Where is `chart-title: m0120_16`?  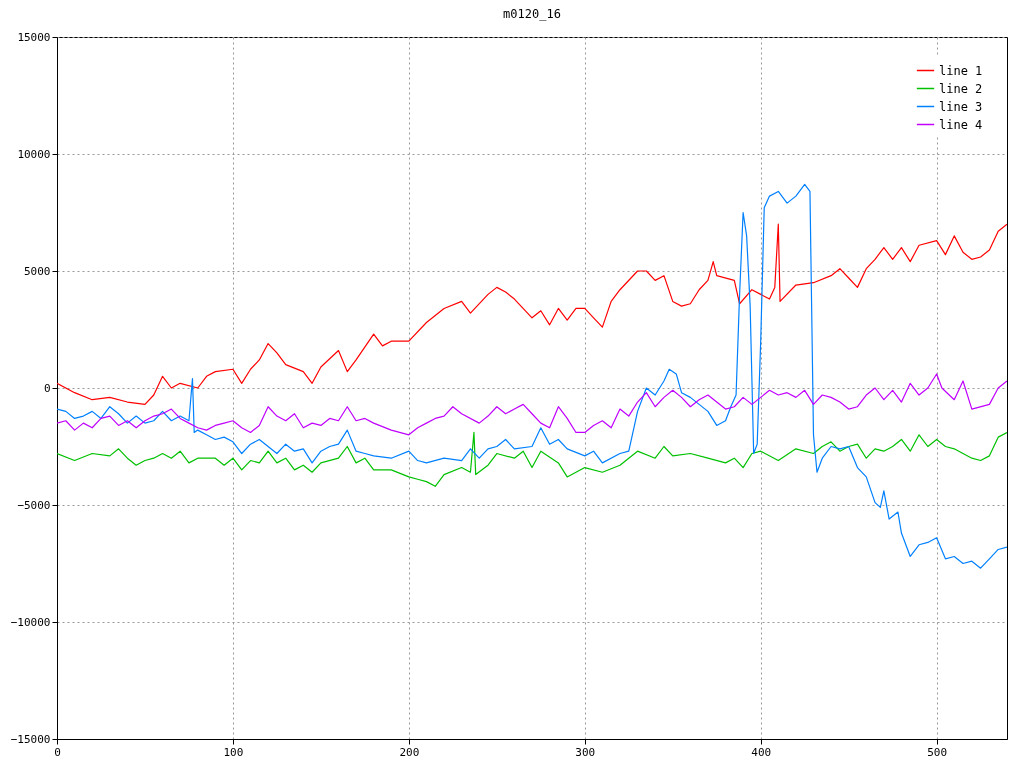
chart-title: m0120_16 is located at coordinates (532, 14).